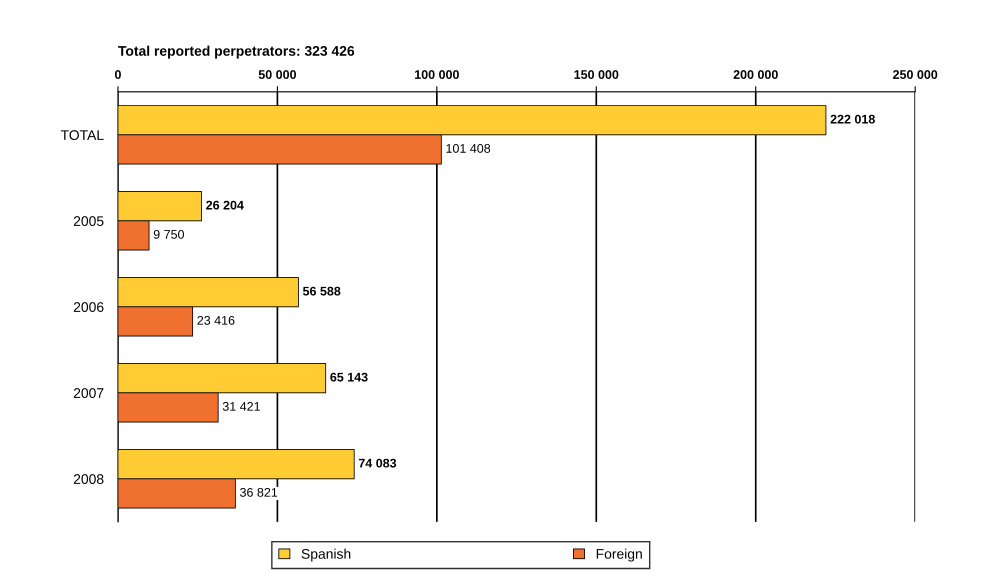 The image size is (983, 585). Describe the element at coordinates (915, 74) in the screenshot. I see `x-tick-label: 250 000` at that location.